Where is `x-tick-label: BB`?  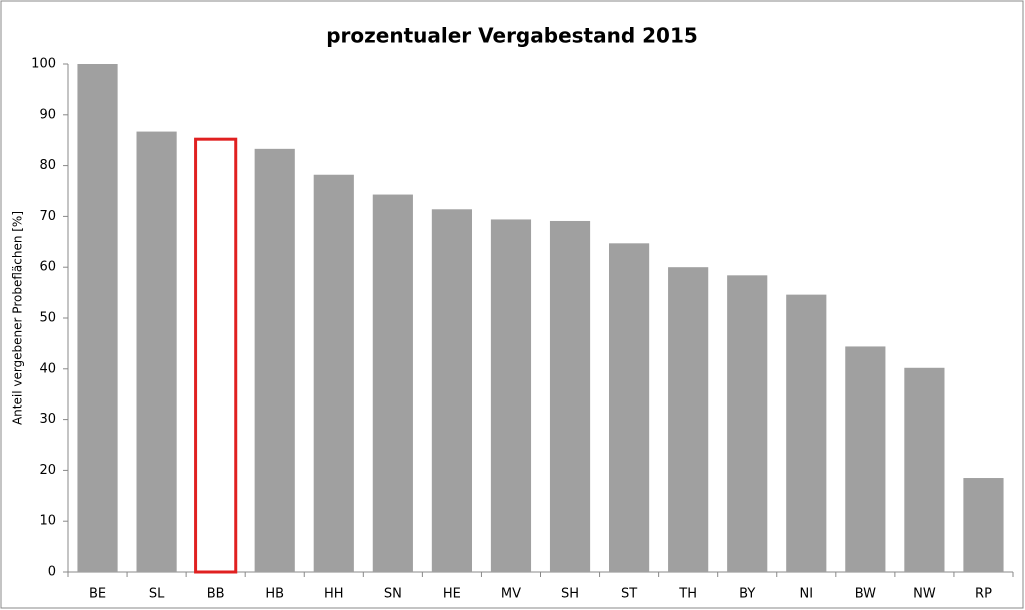 x-tick-label: BB is located at coordinates (216, 594).